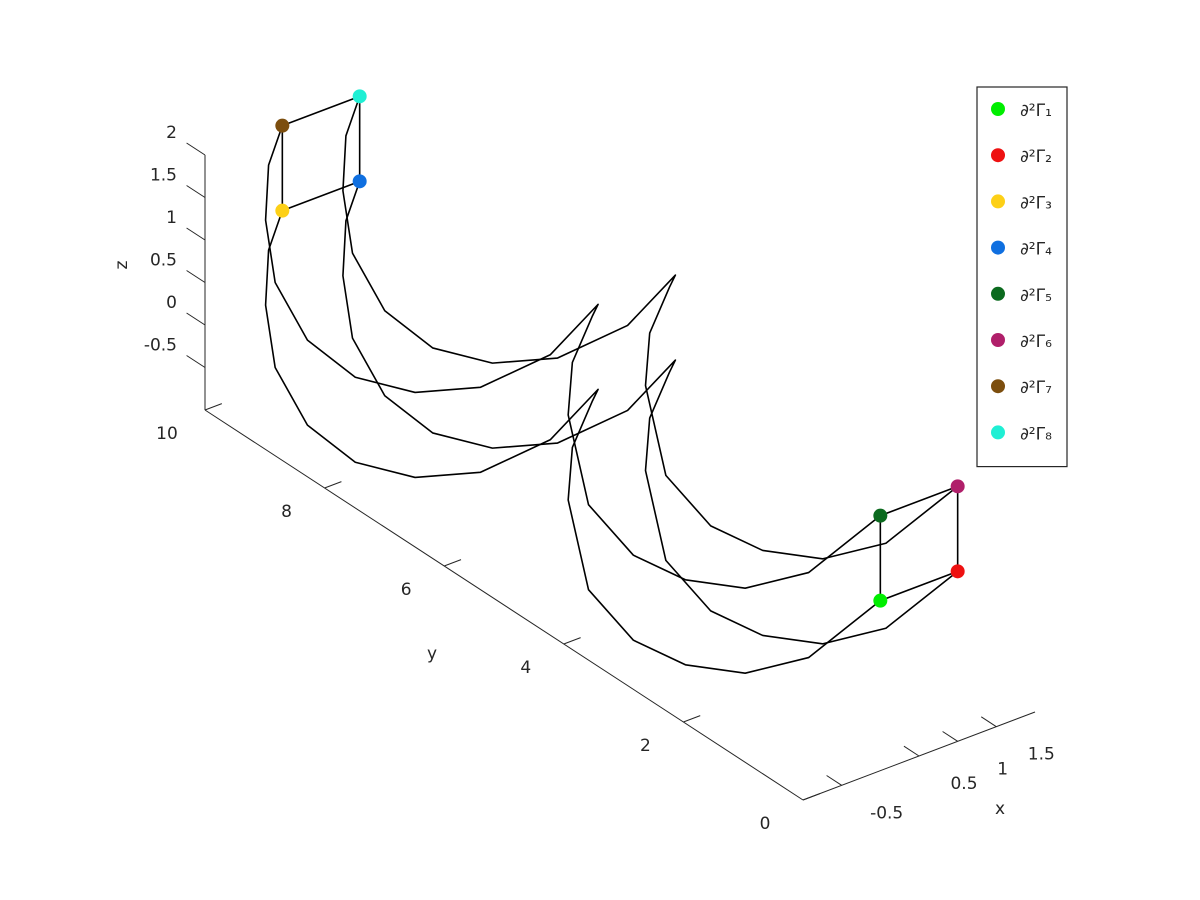 This screenshot has width=1200, height=900. Describe the element at coordinates (963, 784) in the screenshot. I see `x-tick-label: 0.5` at that location.